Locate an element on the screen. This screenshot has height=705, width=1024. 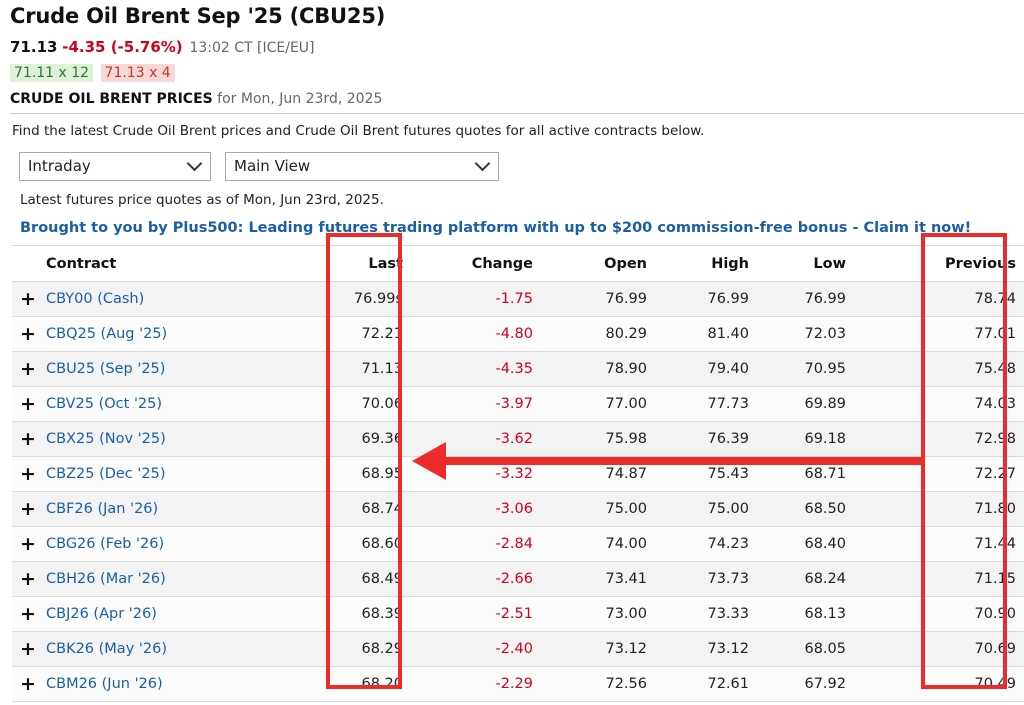
cell-high: 75.00 is located at coordinates (706, 509).